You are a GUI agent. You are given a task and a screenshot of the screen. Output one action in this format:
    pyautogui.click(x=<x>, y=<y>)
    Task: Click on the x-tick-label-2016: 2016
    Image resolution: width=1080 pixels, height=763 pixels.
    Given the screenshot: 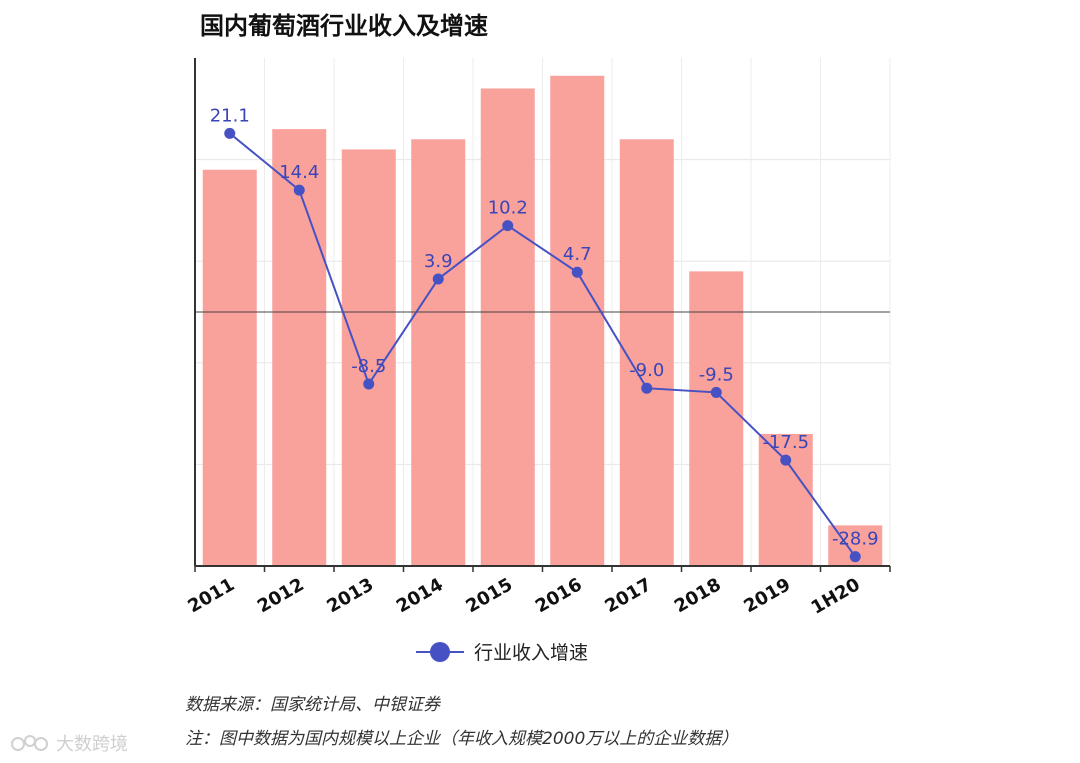 What is the action you would take?
    pyautogui.click(x=559, y=595)
    